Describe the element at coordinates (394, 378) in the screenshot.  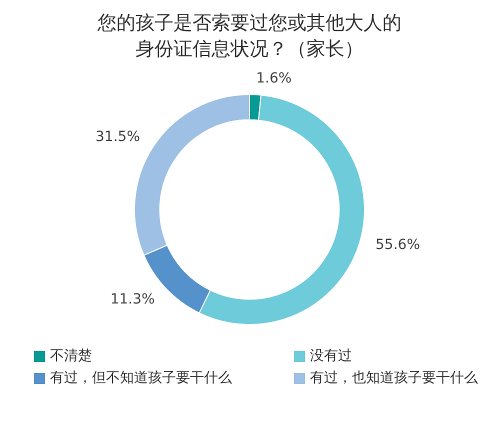
I see `legend-label: 有过，也知道孩子要干什么` at that location.